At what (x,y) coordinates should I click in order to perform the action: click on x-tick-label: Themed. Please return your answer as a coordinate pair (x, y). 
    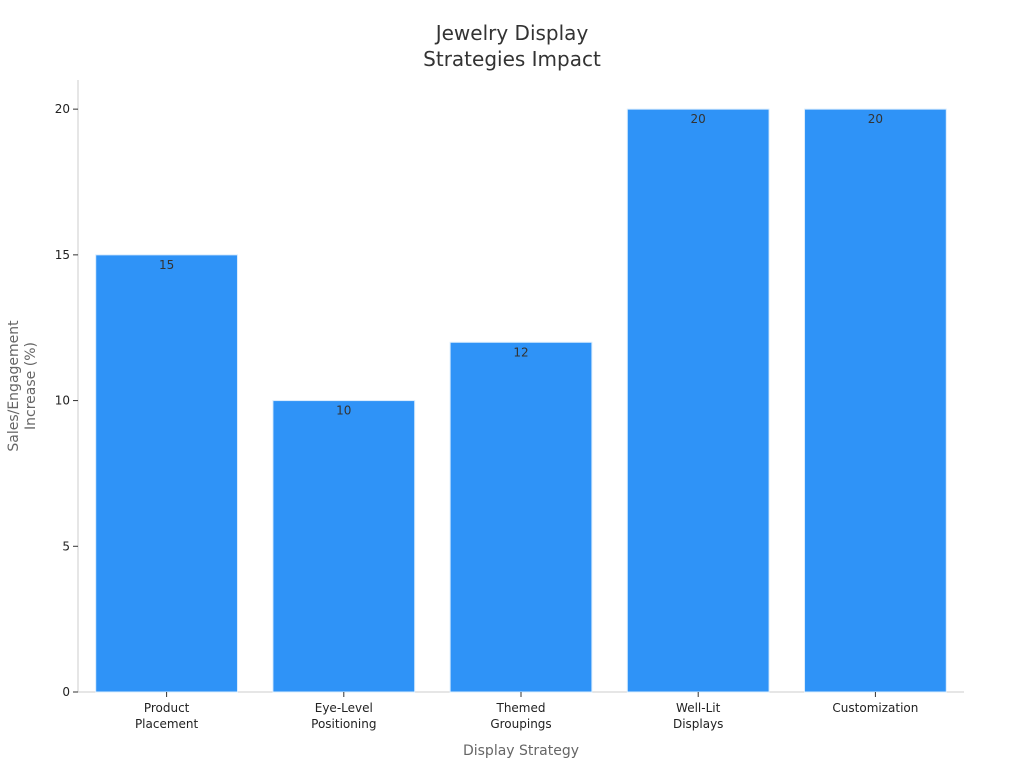
    Looking at the image, I should click on (520, 708).